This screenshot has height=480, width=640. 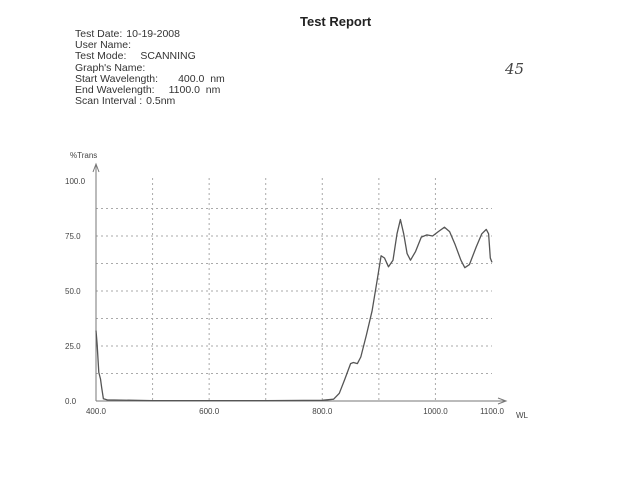 What do you see at coordinates (168, 56) in the screenshot?
I see `metadata-value: SCANNING` at bounding box center [168, 56].